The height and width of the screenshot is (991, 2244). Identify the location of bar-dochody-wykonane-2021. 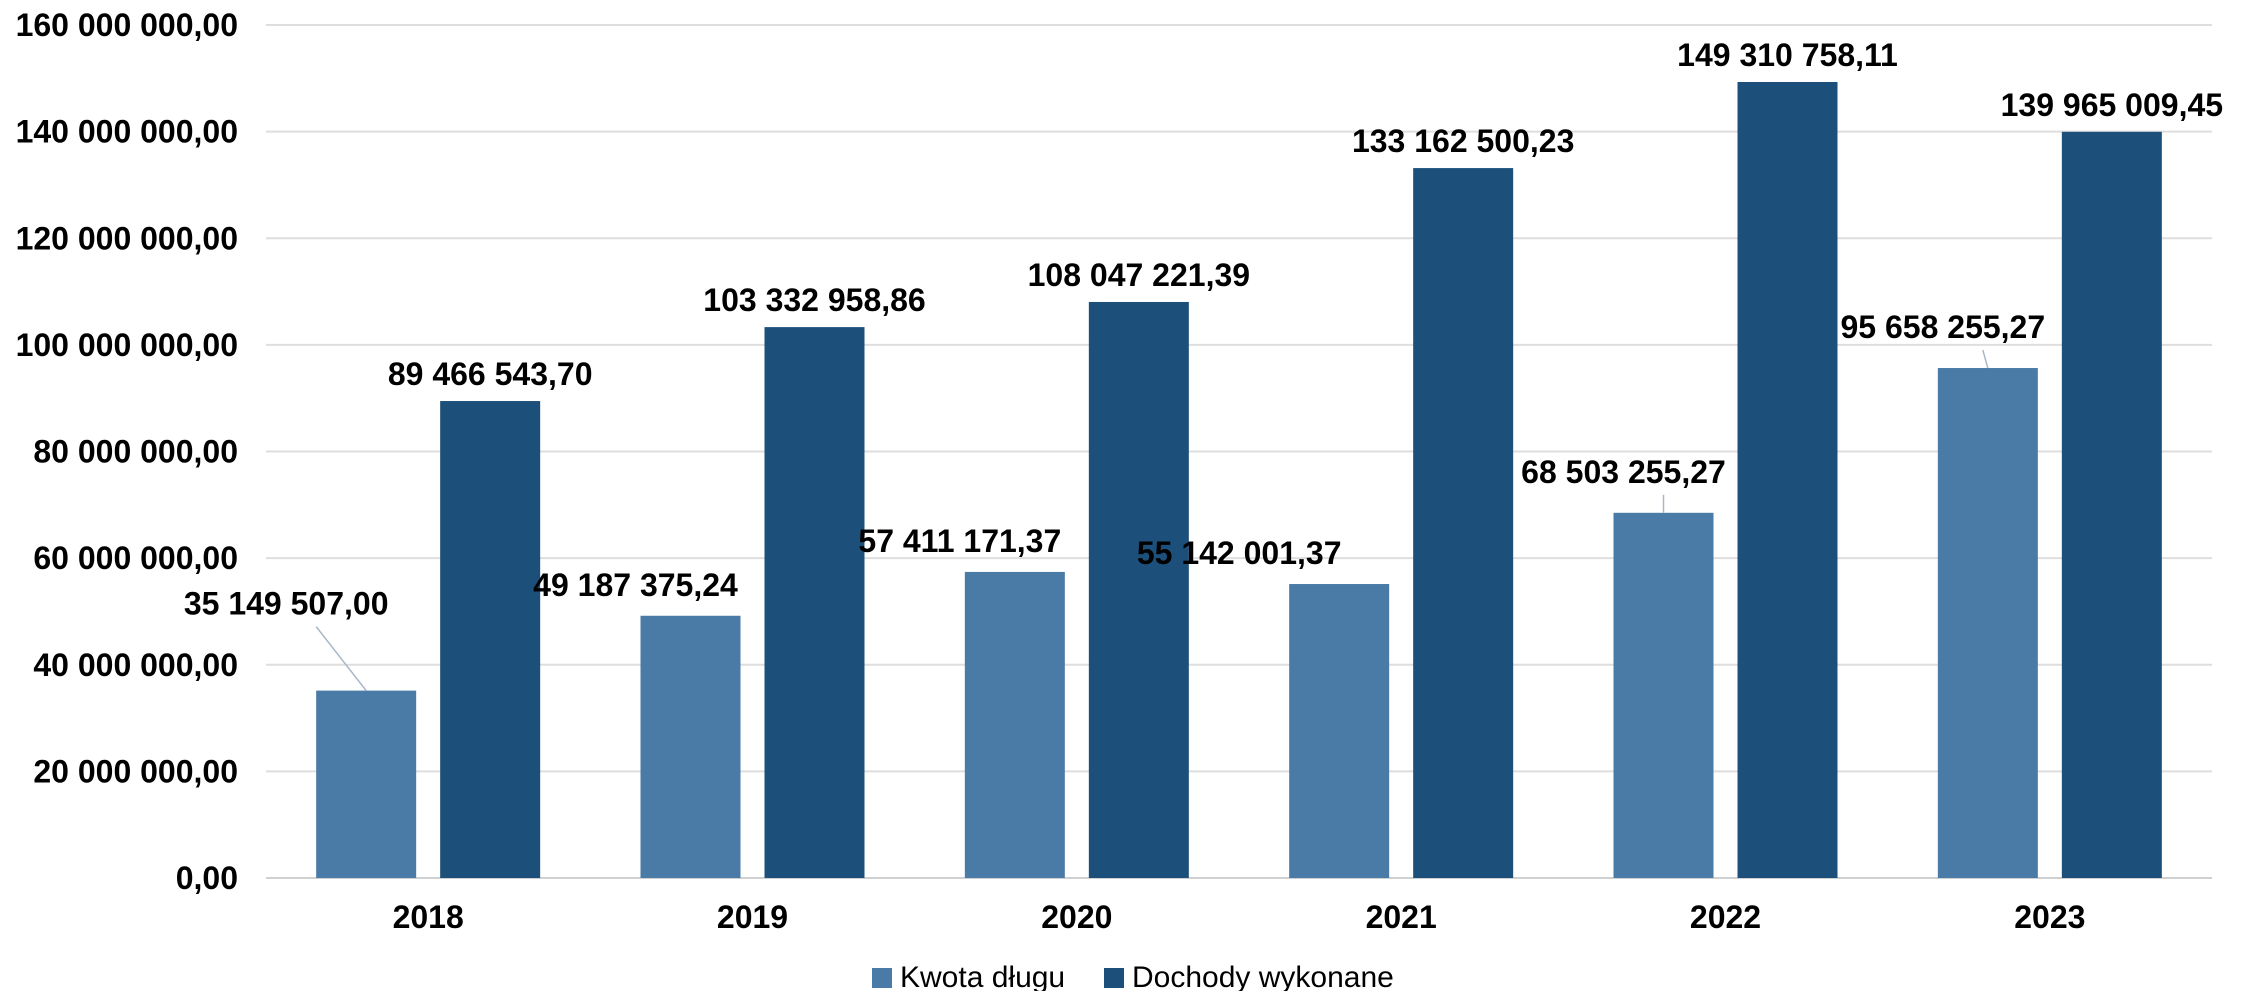
(1463, 523).